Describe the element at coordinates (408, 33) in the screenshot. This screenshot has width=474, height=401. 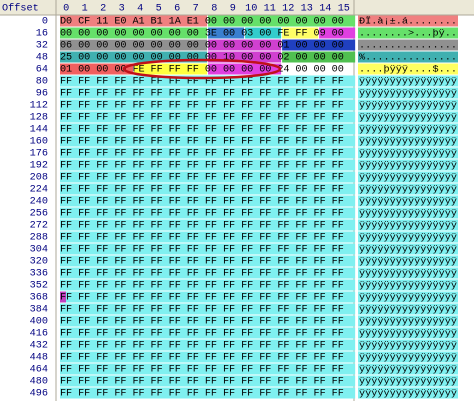
I see `ascii-text: ........>...þÿ..` at that location.